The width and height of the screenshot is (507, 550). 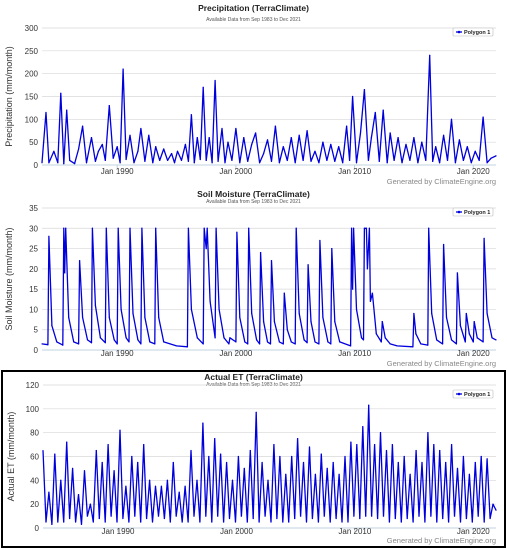 I want to click on y-tick-label: 250, so click(x=32, y=51).